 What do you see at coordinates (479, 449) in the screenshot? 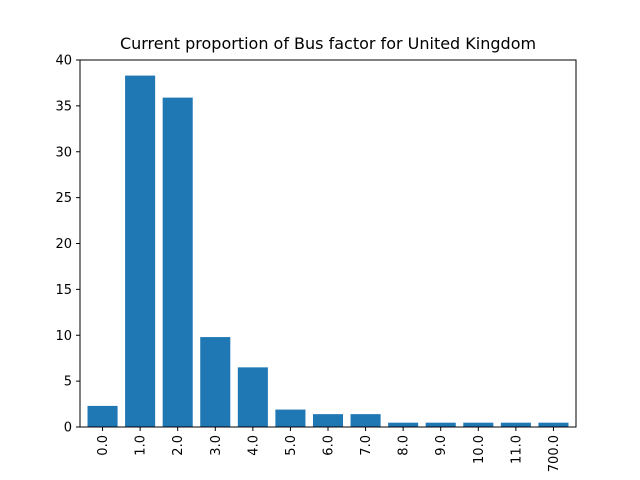
I see `x-tick-label: 10.0` at bounding box center [479, 449].